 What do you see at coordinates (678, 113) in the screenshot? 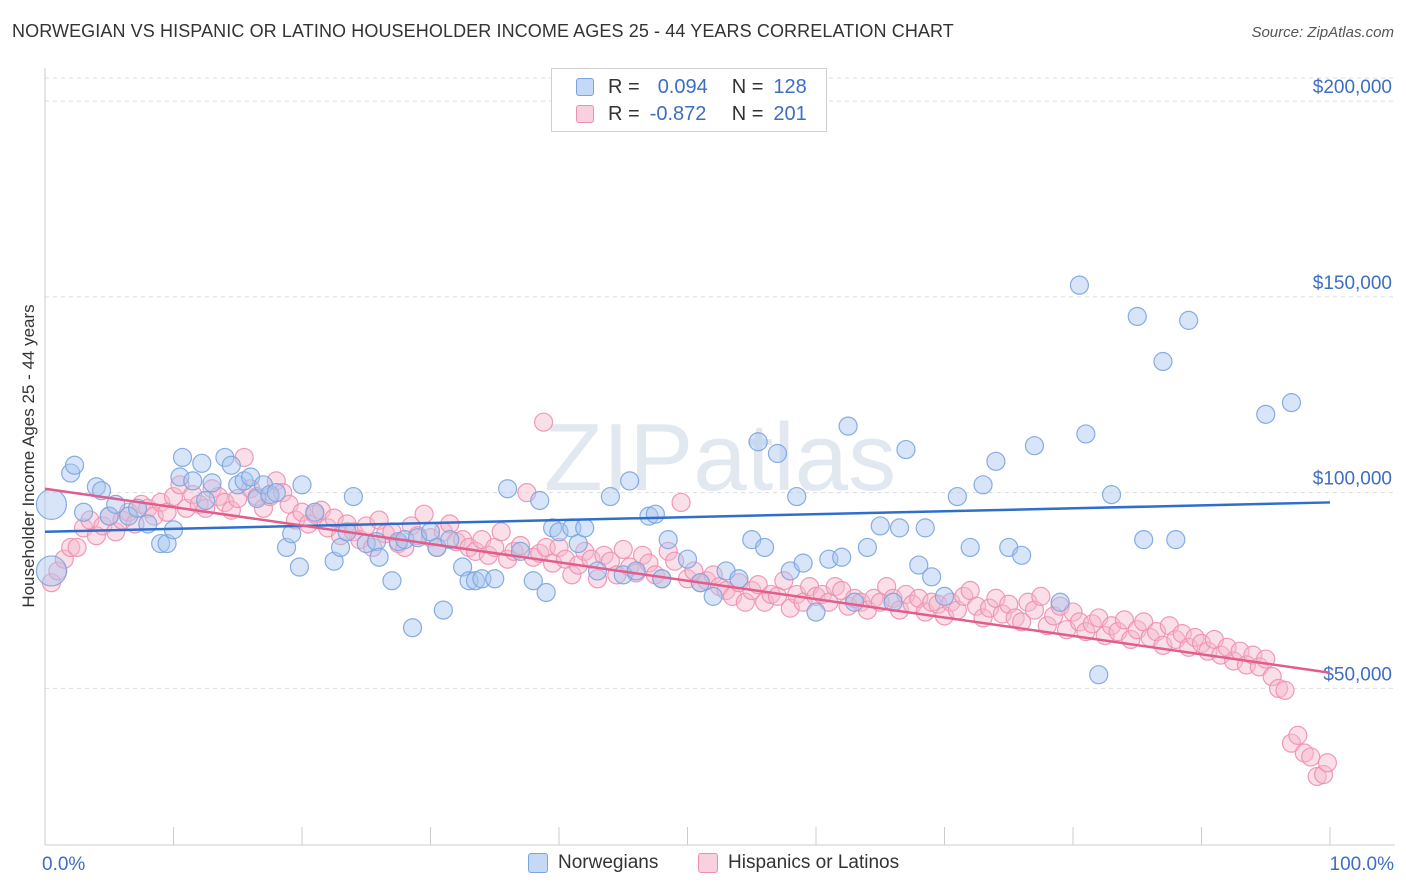
I see `r-value-hispanics: -0.872` at bounding box center [678, 113].